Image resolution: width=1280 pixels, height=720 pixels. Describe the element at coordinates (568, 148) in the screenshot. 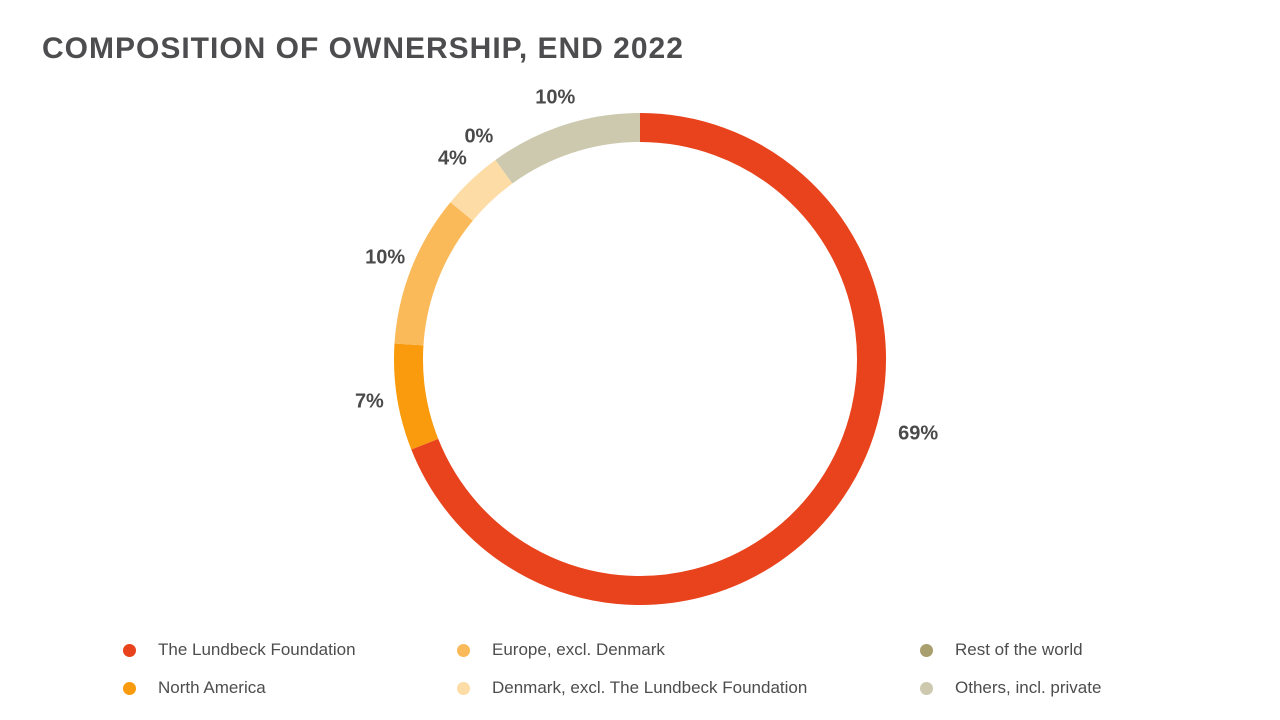

I see `donut-segment-others-incl-private` at that location.